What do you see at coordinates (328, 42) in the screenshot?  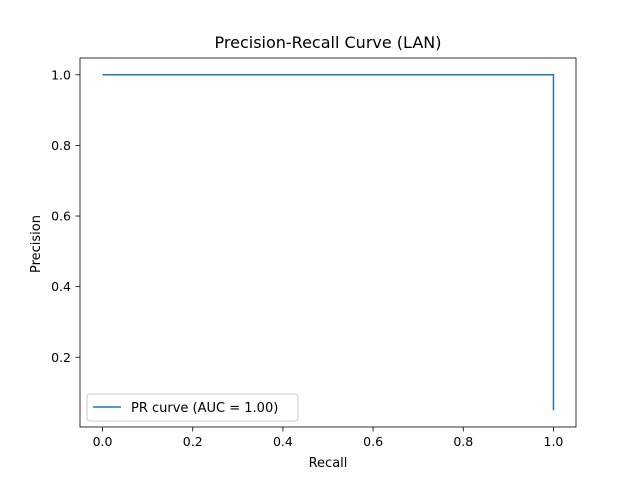 I see `chart-title: Precision-Recall Curve (LAN)` at bounding box center [328, 42].